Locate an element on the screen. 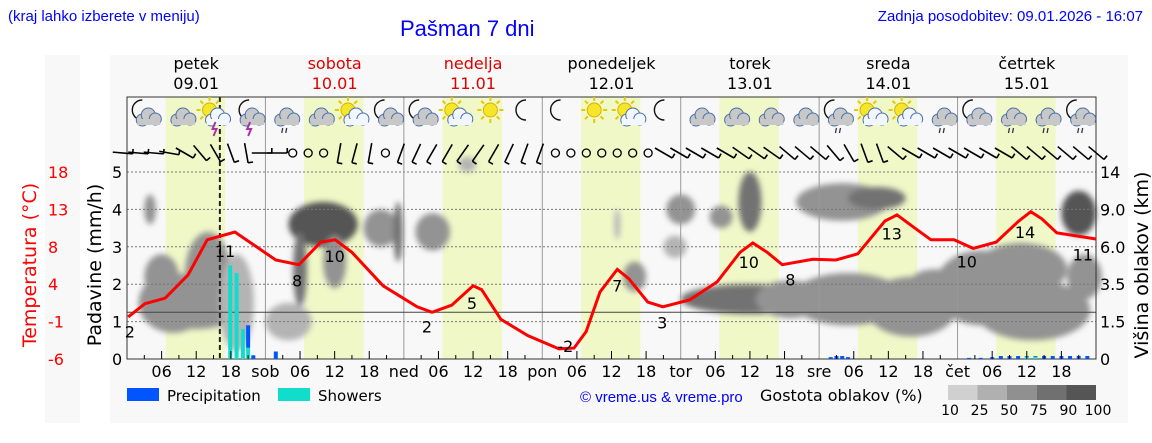 This screenshot has width=1152, height=443. moon-thunder-icon is located at coordinates (252, 118).